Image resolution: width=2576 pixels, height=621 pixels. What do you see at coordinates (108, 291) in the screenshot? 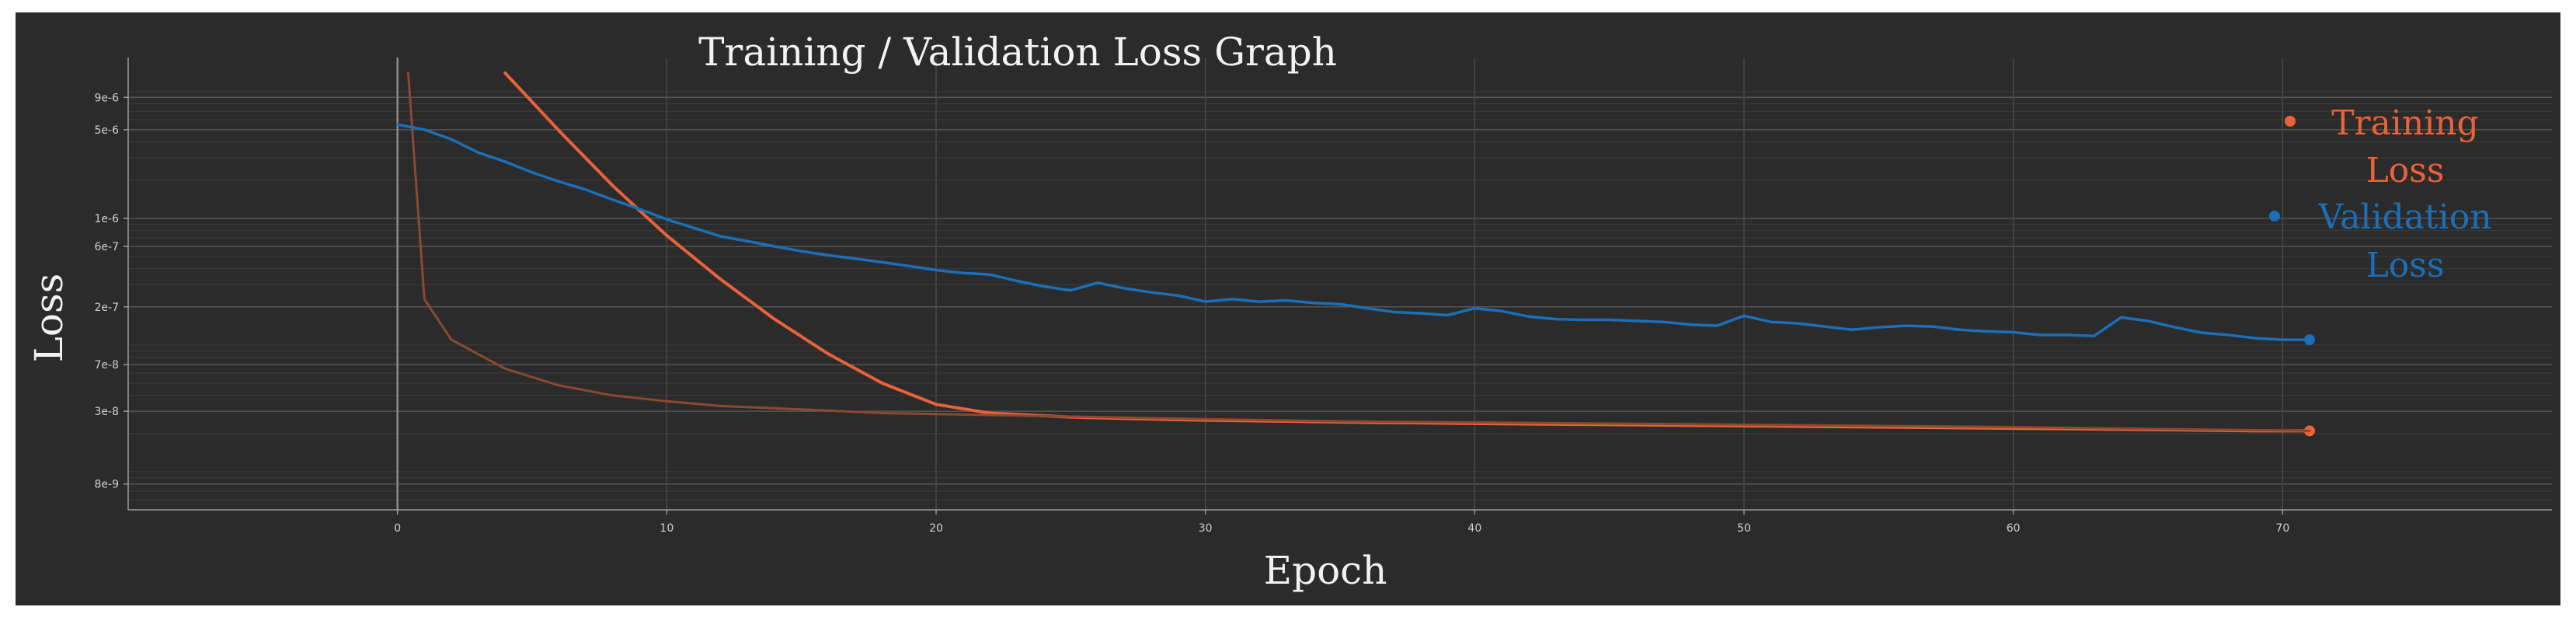
I see `y-tick-labels: 9e-6 5e-6 1e-6 6e-7 2e-7 7e-8 3e-8 8e-9` at bounding box center [108, 291].